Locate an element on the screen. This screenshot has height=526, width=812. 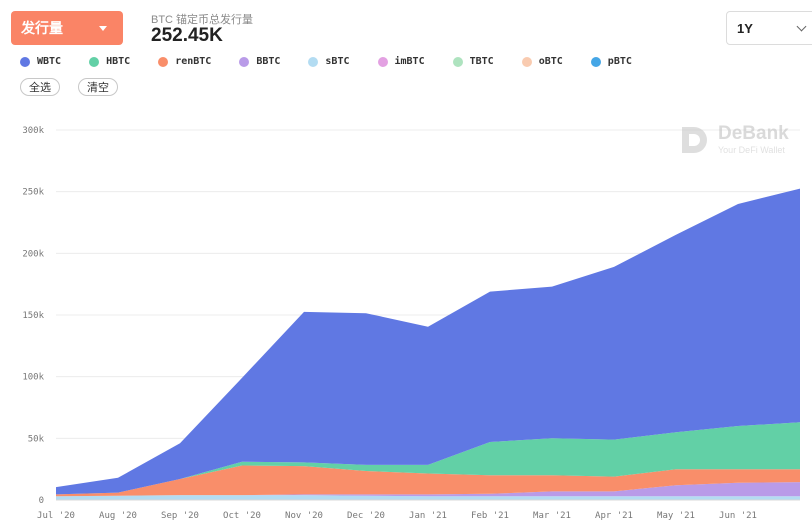
x-tick-label: Mar '21 is located at coordinates (552, 516).